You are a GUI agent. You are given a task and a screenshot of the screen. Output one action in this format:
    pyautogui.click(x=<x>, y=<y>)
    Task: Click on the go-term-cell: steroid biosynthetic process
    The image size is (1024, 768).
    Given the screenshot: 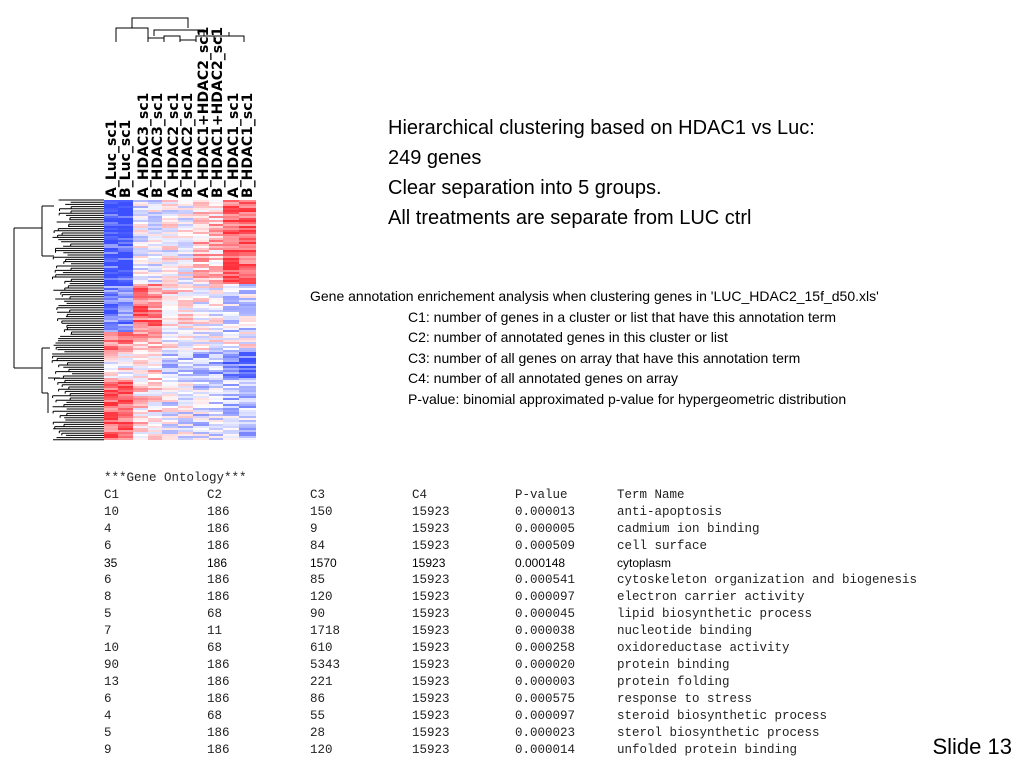 What is the action you would take?
    pyautogui.click(x=722, y=716)
    